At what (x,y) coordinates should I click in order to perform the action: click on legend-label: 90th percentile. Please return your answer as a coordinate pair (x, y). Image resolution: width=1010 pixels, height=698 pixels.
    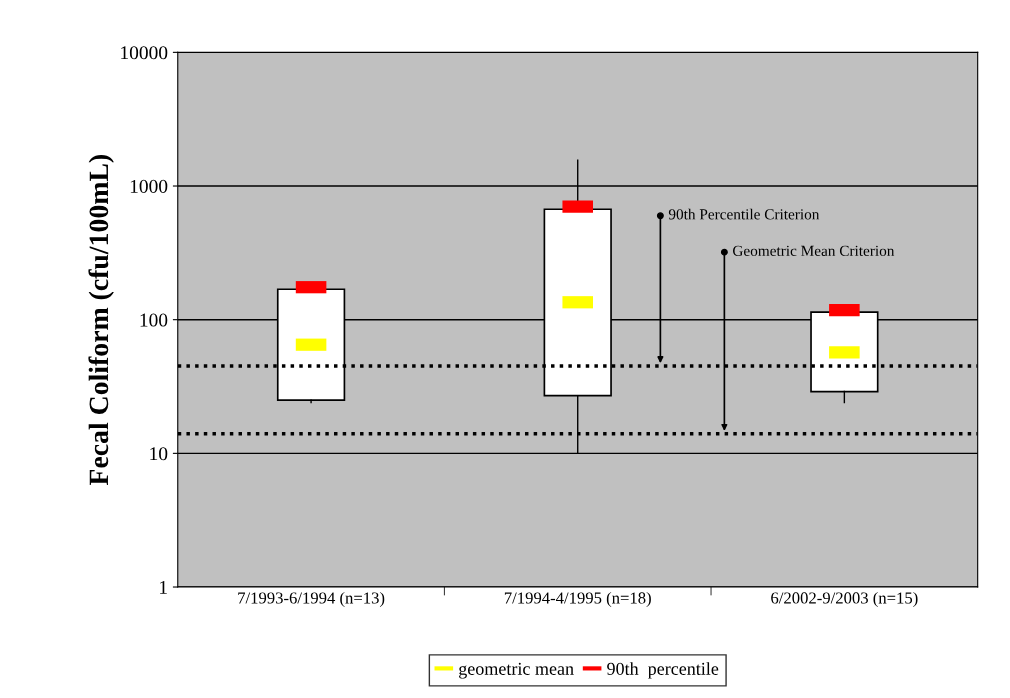
    Looking at the image, I should click on (663, 670).